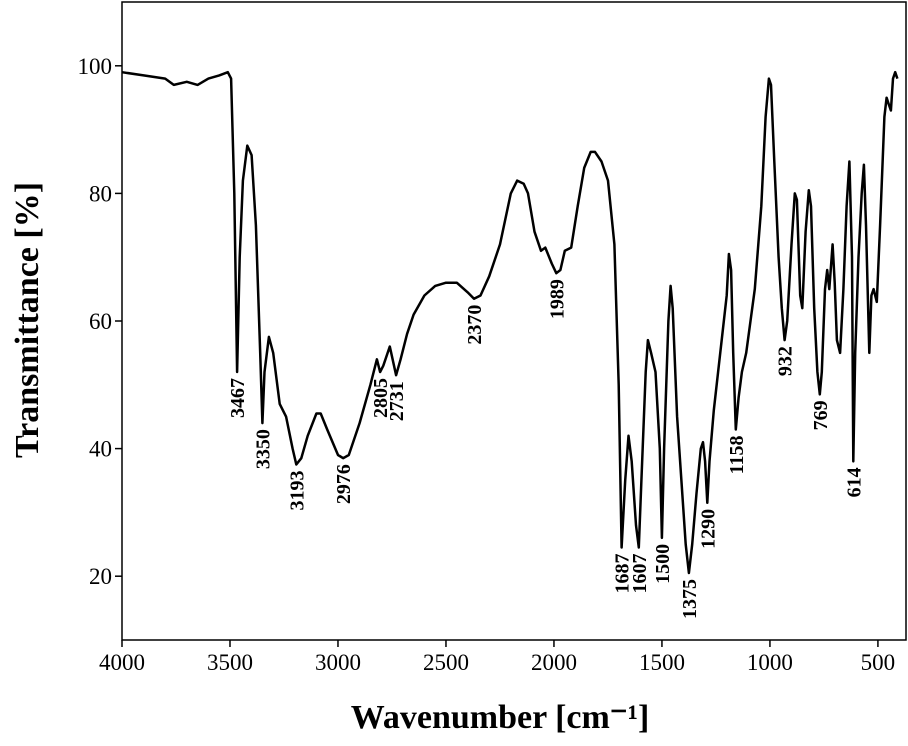  Describe the element at coordinates (338, 662) in the screenshot. I see `x-tick-label: 3000` at that location.